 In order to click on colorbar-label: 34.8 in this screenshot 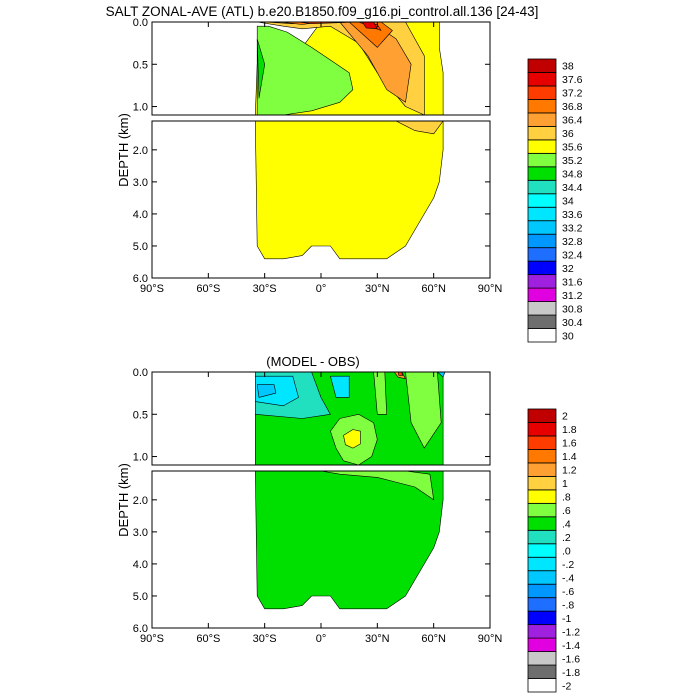, I will do `click(572, 175)`.